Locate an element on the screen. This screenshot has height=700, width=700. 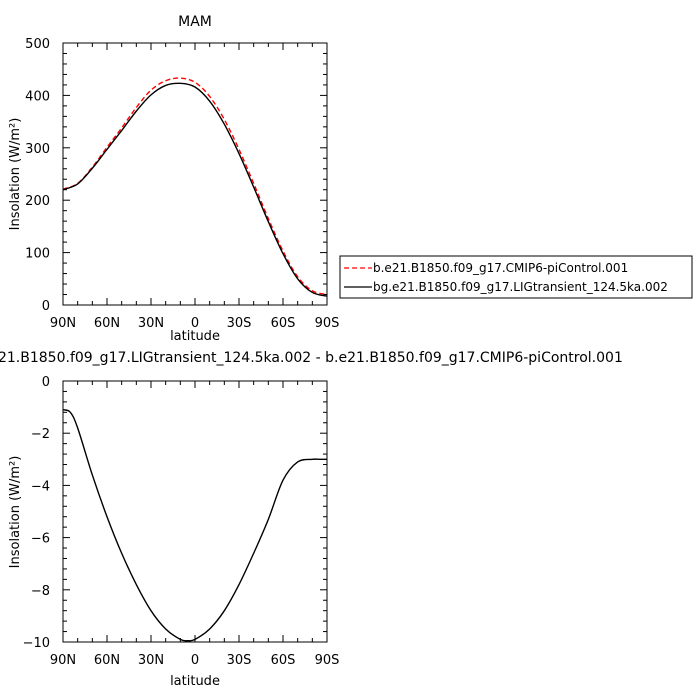
top-x-axis-title: latitude is located at coordinates (195, 336).